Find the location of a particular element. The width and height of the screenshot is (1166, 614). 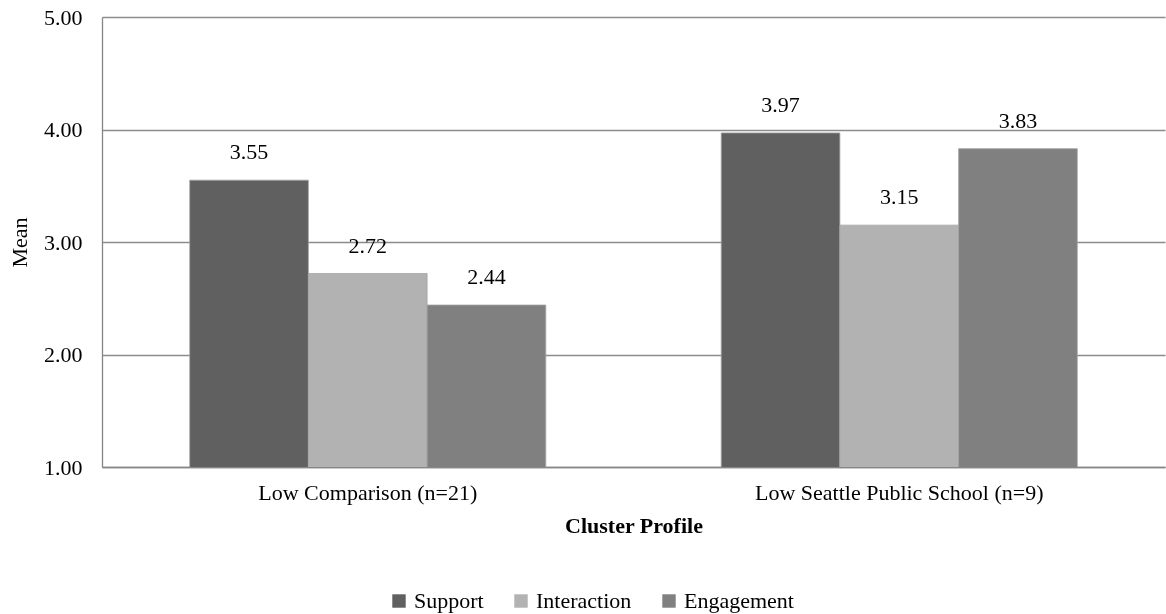

data-label: 2.72 is located at coordinates (367, 245).